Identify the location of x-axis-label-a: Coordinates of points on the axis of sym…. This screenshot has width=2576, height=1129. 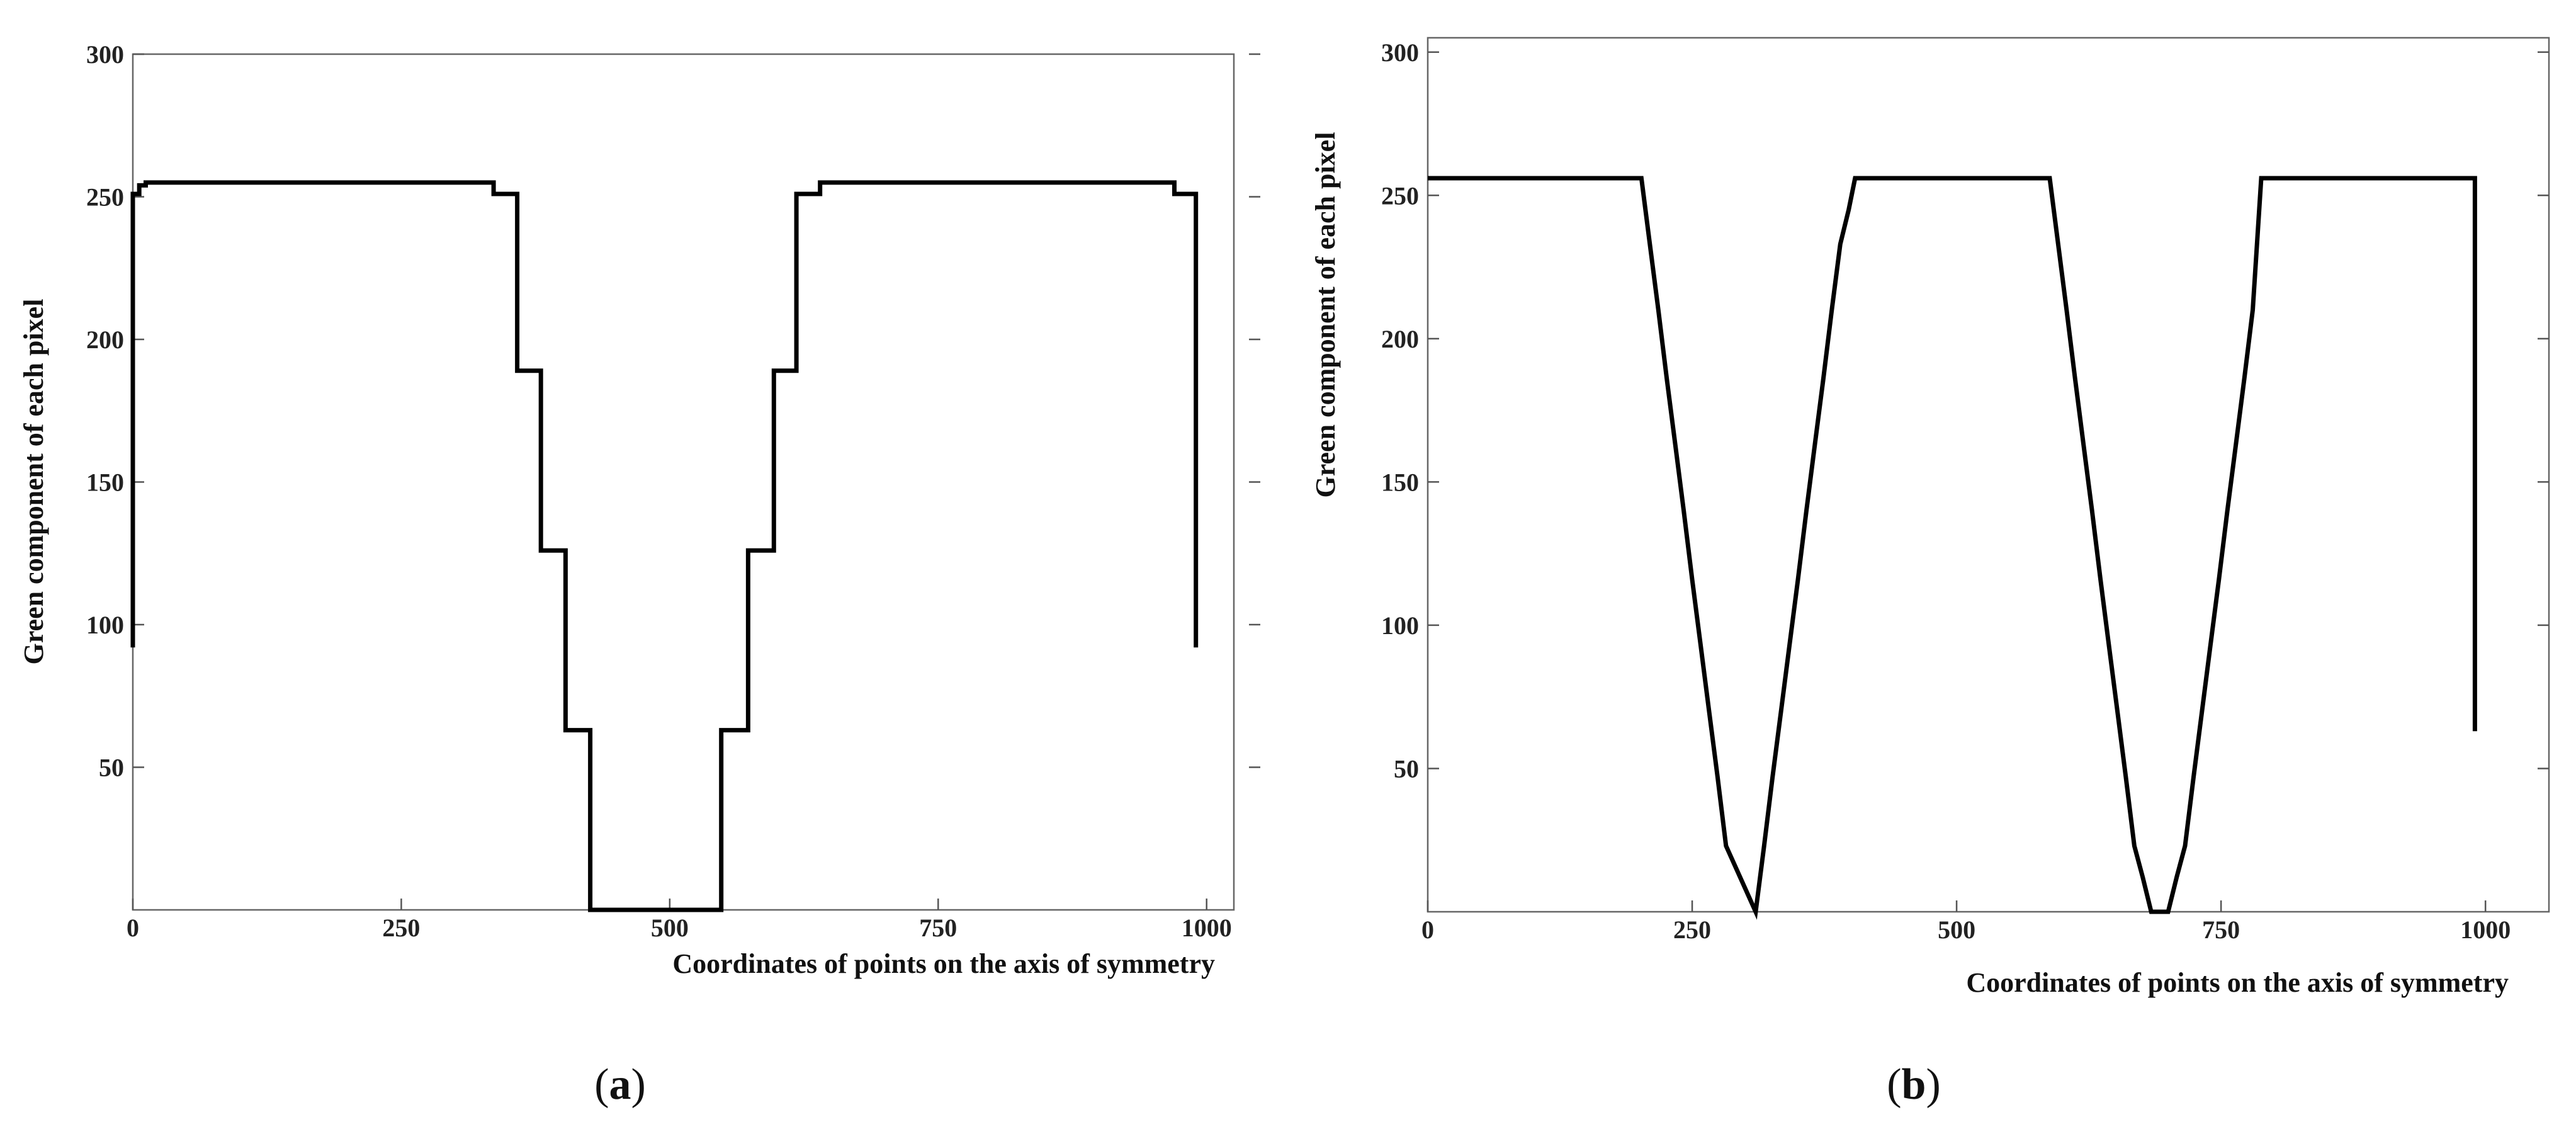
(943, 964).